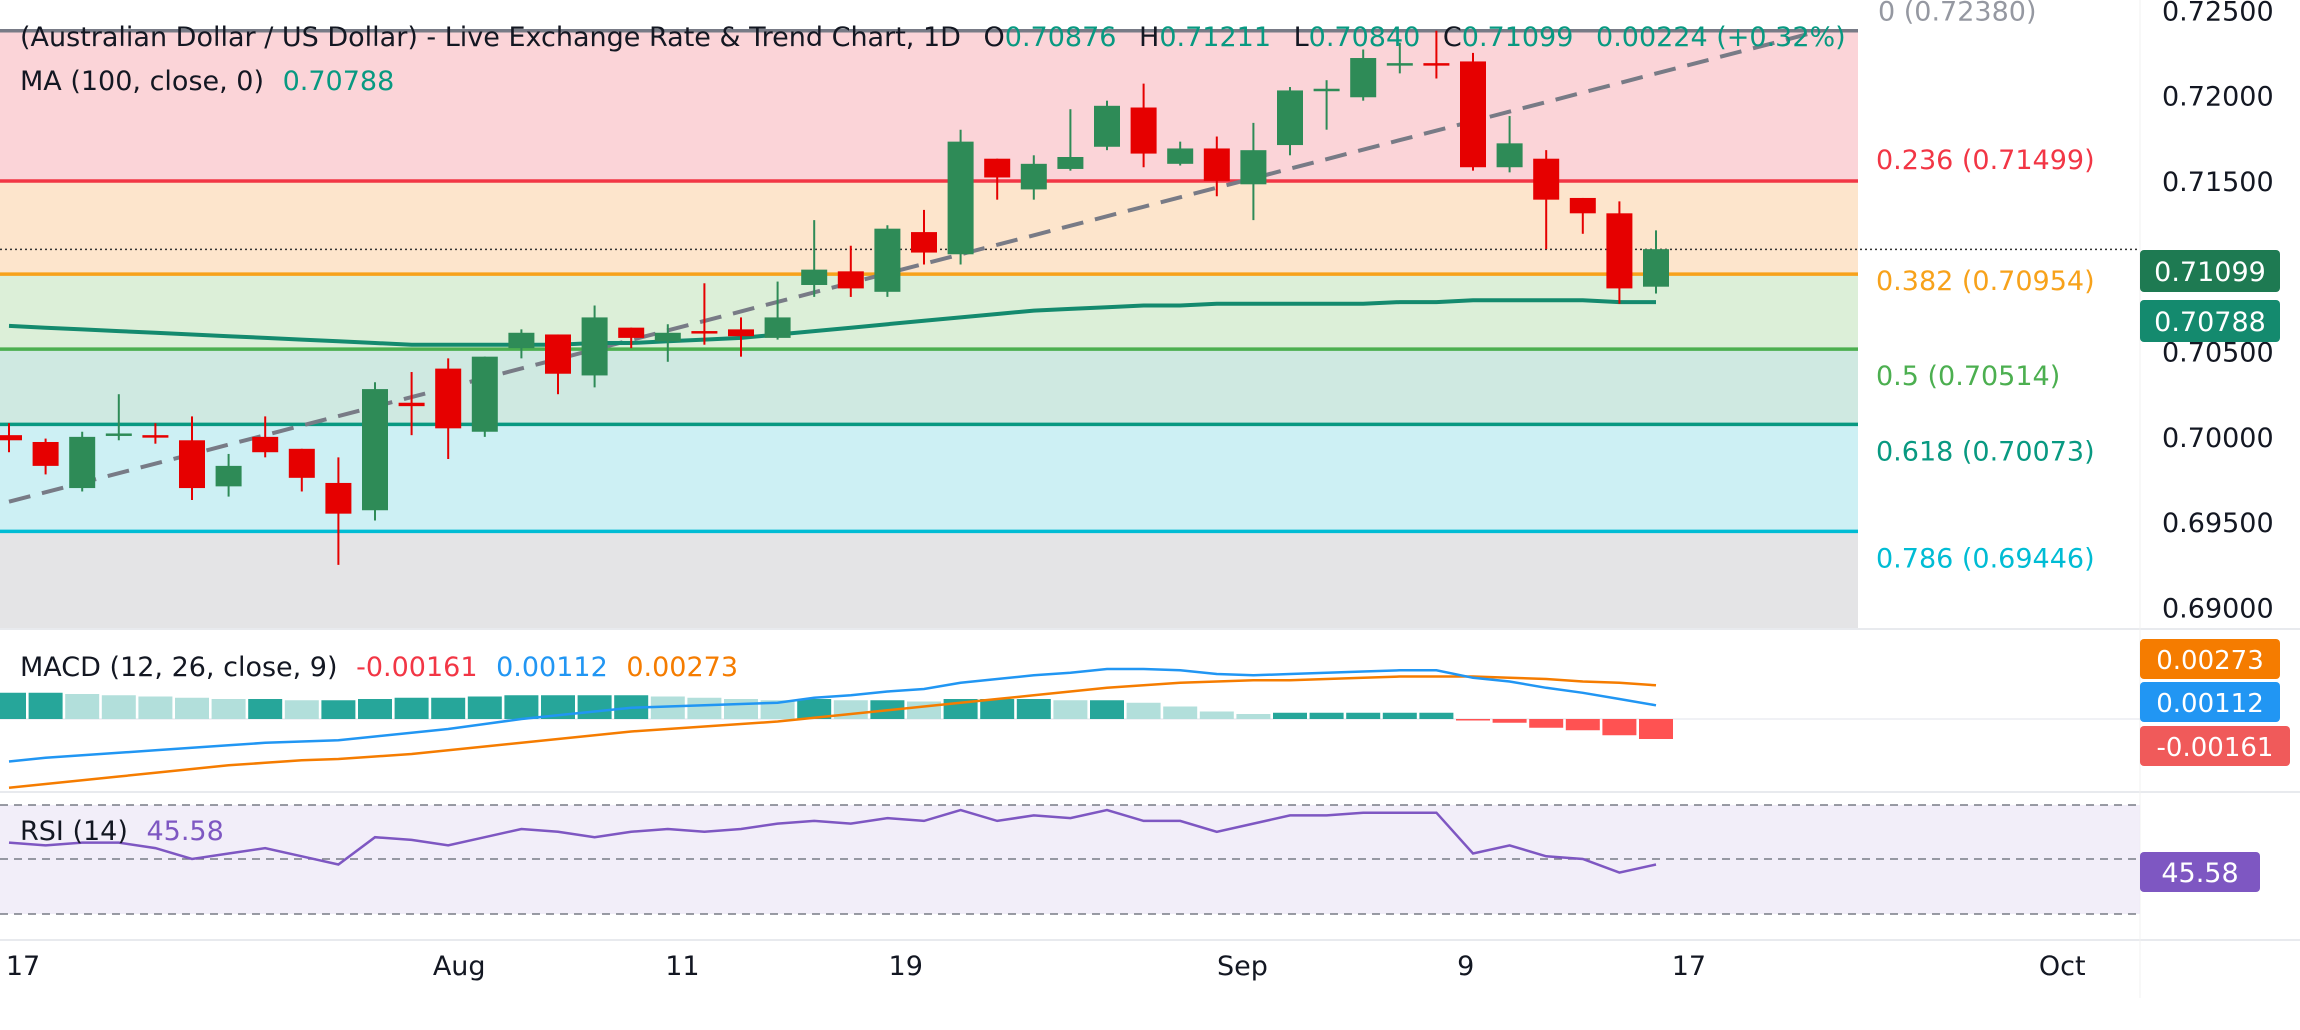 The image size is (2300, 1030). Describe the element at coordinates (1985, 160) in the screenshot. I see `fibonacci-label: 0.236 (0.71499)` at that location.